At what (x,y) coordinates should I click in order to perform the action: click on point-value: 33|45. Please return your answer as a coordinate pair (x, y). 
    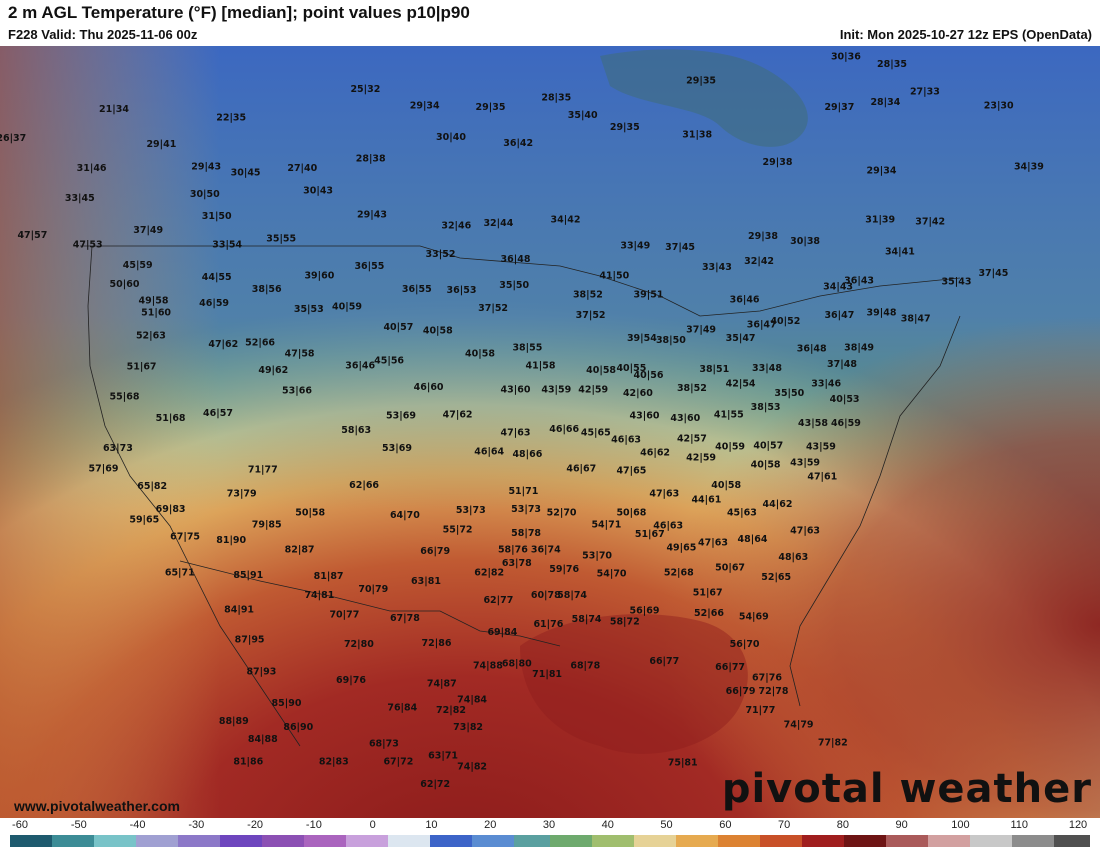
    Looking at the image, I should click on (80, 198).